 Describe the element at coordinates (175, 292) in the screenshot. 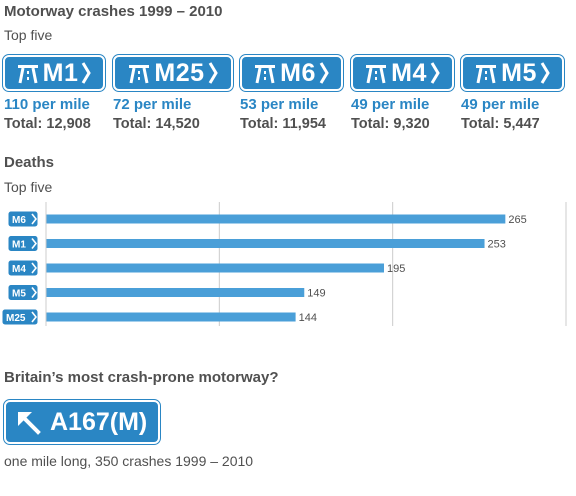

I see `bar-m5` at that location.